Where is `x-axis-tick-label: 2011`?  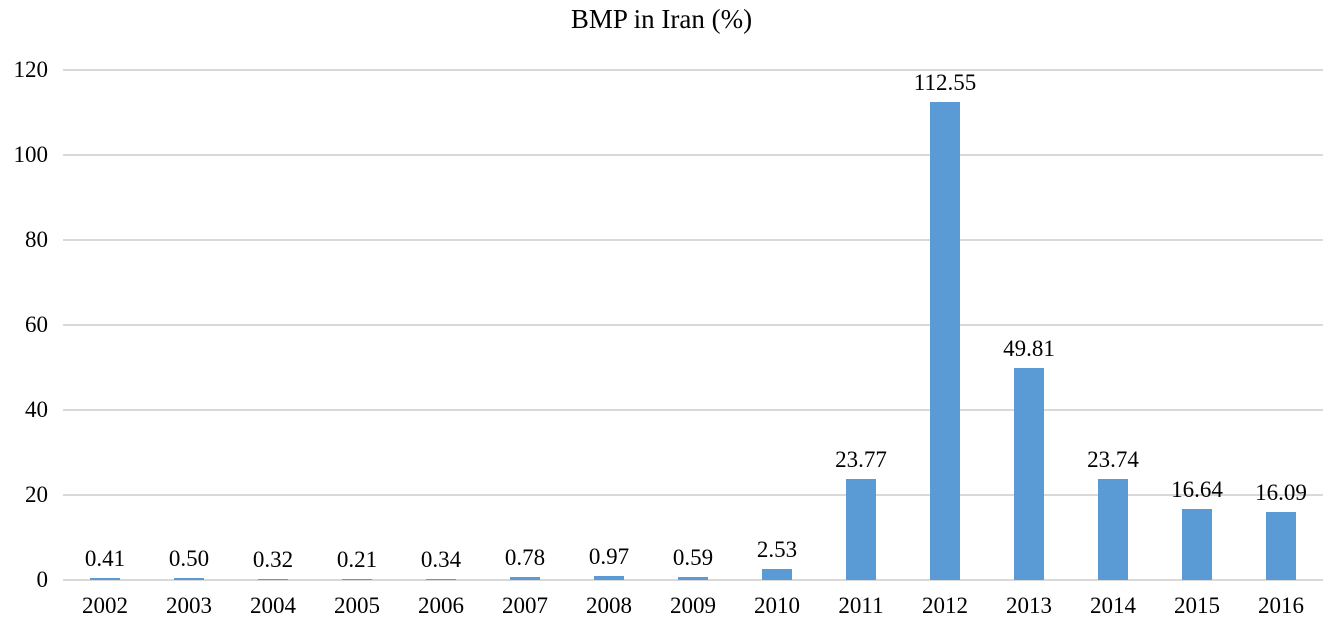 x-axis-tick-label: 2011 is located at coordinates (861, 605).